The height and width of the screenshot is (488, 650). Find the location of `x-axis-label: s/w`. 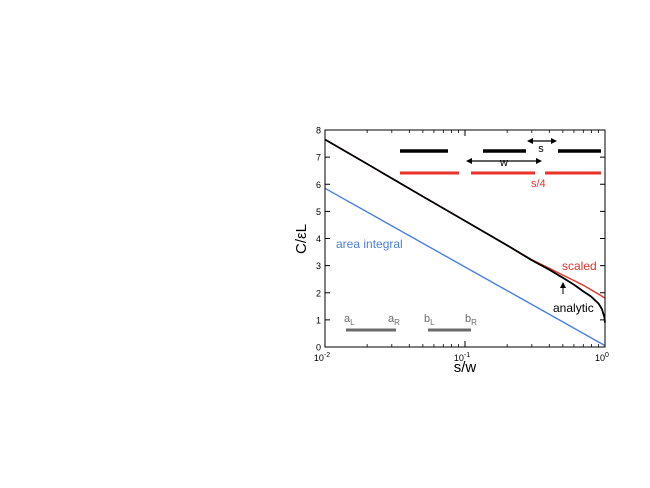

x-axis-label: s/w is located at coordinates (465, 367).